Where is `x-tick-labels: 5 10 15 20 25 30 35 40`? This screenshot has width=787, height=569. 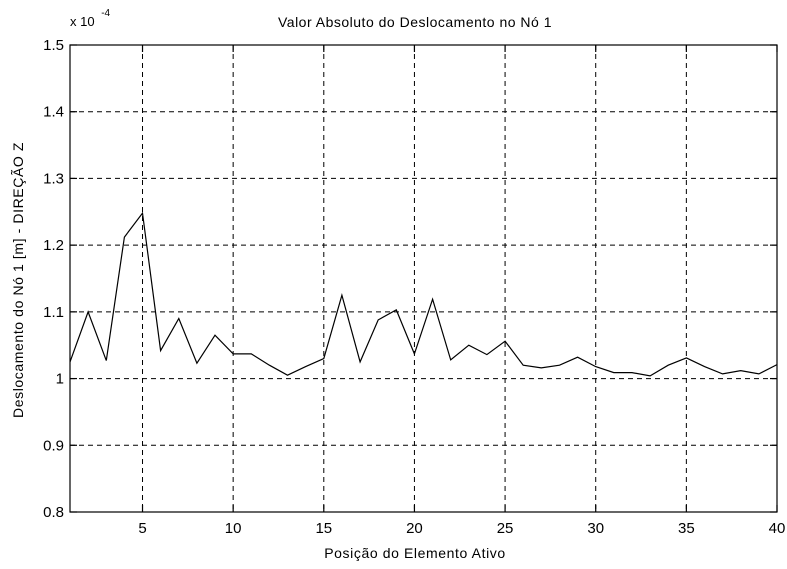
x-tick-labels: 5 10 15 20 25 30 35 40 is located at coordinates (461, 528).